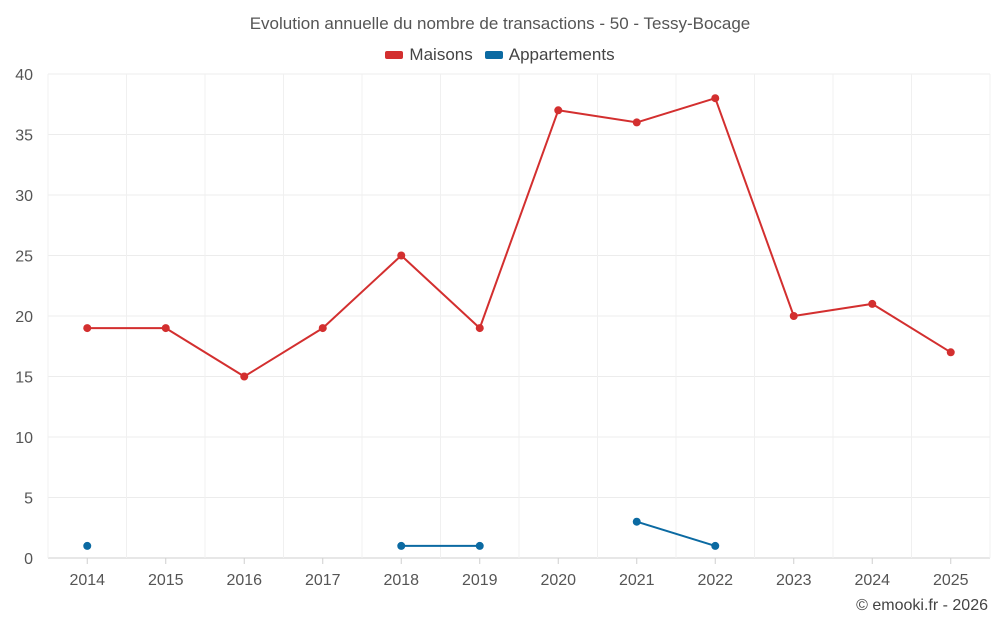  Describe the element at coordinates (872, 580) in the screenshot. I see `x-tick-label: 2024` at that location.